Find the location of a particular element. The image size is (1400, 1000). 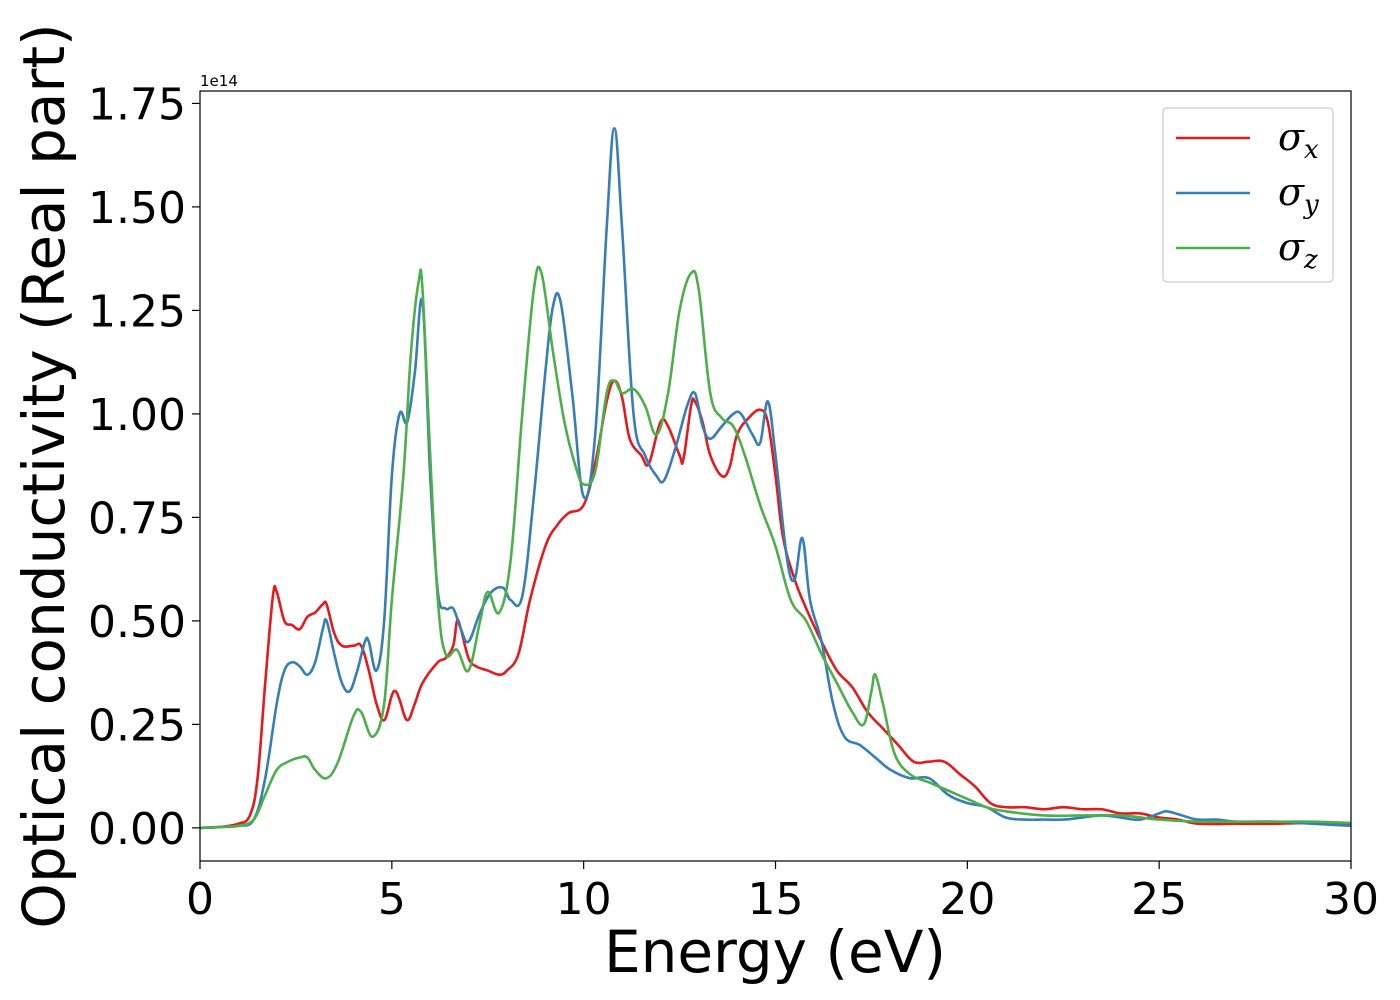

x-tick-label: 10 is located at coordinates (584, 899).